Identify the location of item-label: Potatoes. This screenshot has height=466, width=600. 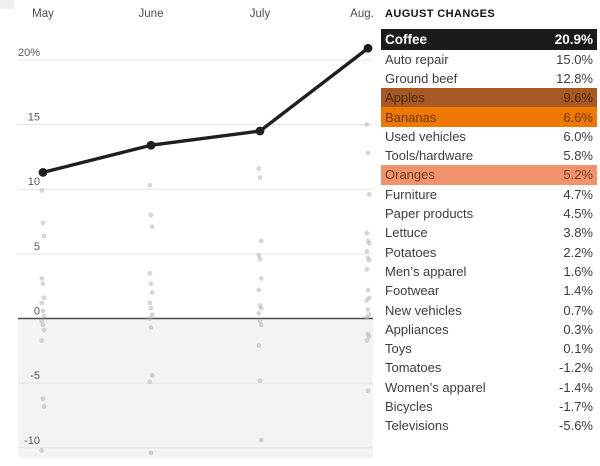
(411, 252).